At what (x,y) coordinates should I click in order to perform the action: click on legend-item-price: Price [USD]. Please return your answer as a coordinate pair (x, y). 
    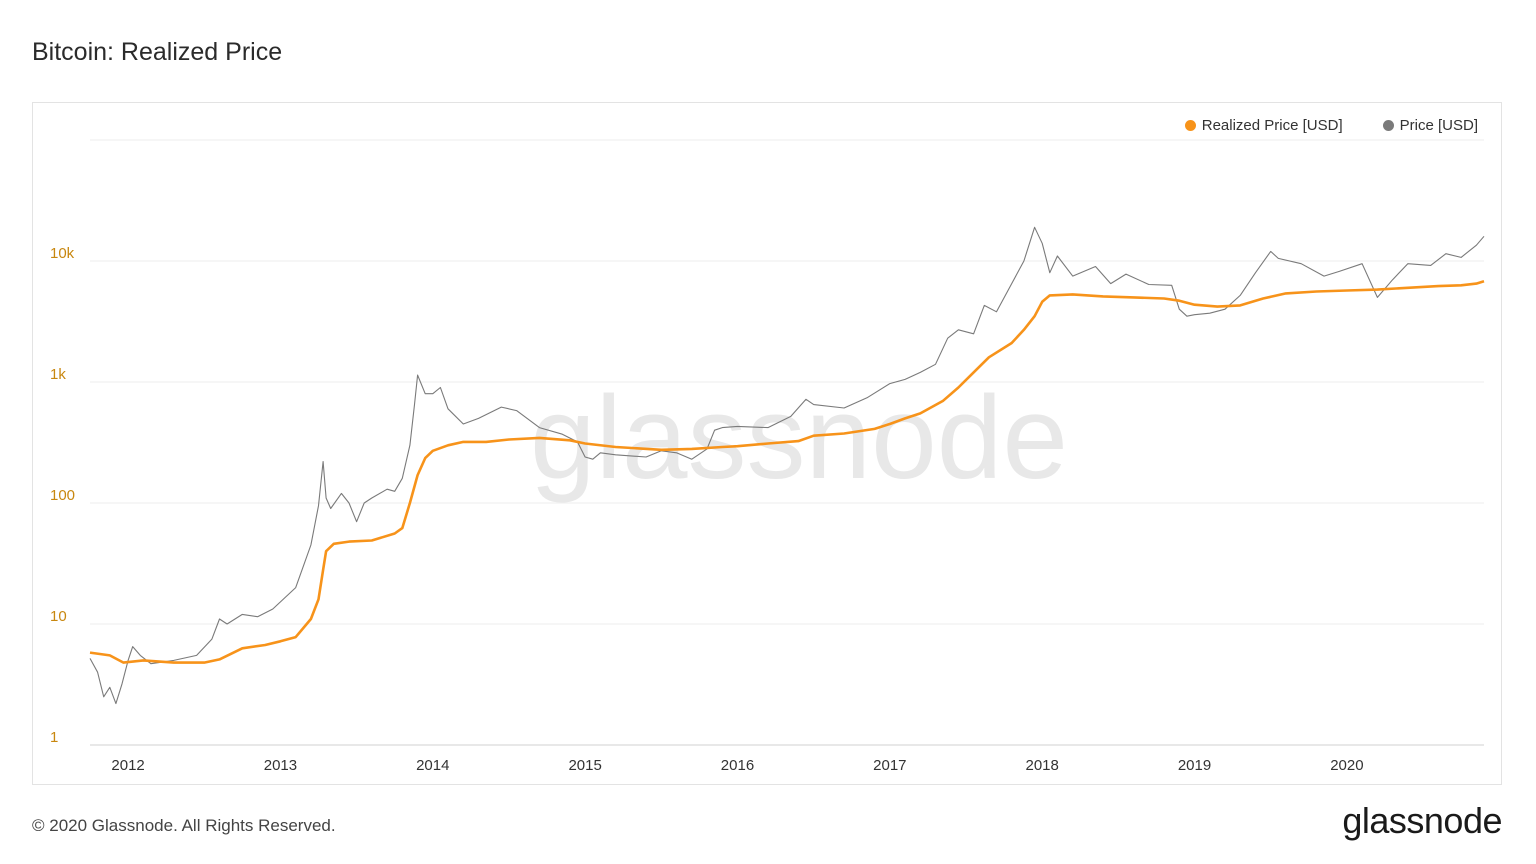
    Looking at the image, I should click on (1430, 125).